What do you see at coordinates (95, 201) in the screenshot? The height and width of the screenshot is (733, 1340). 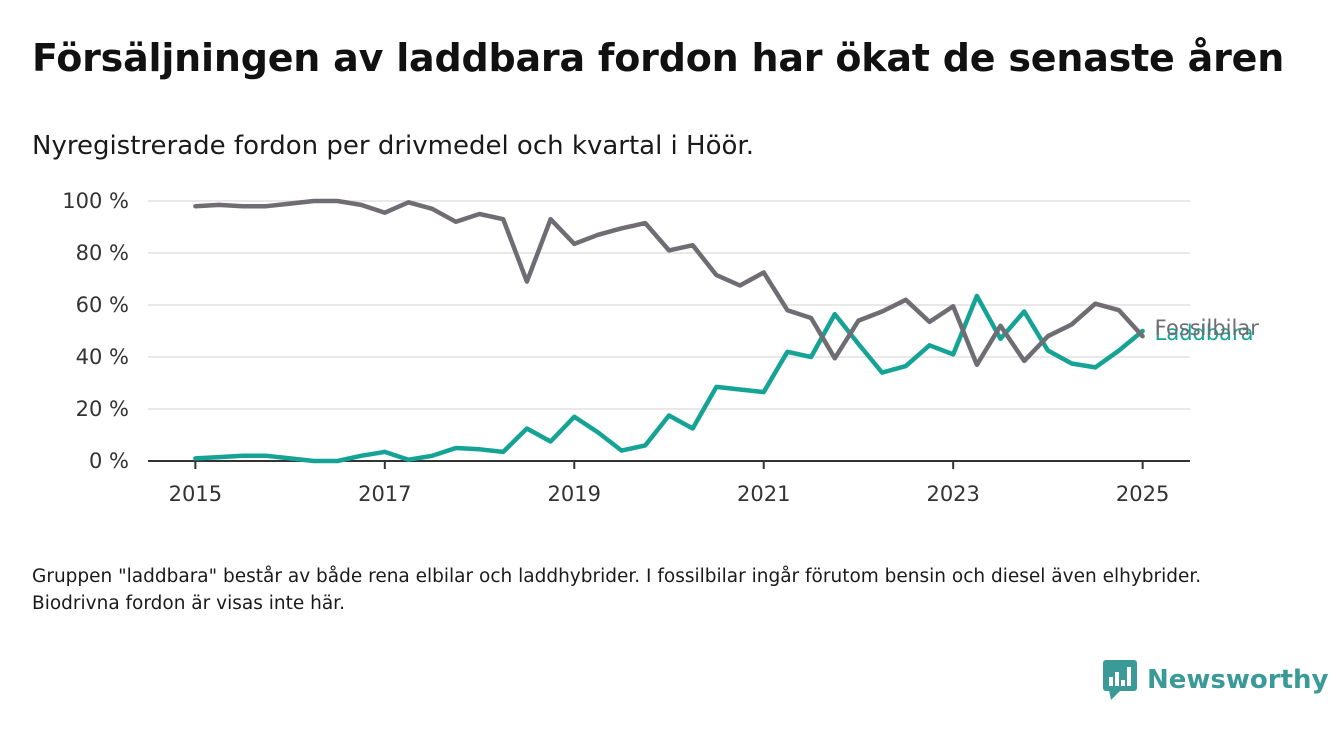 I see `y-tick-label: 100 %` at bounding box center [95, 201].